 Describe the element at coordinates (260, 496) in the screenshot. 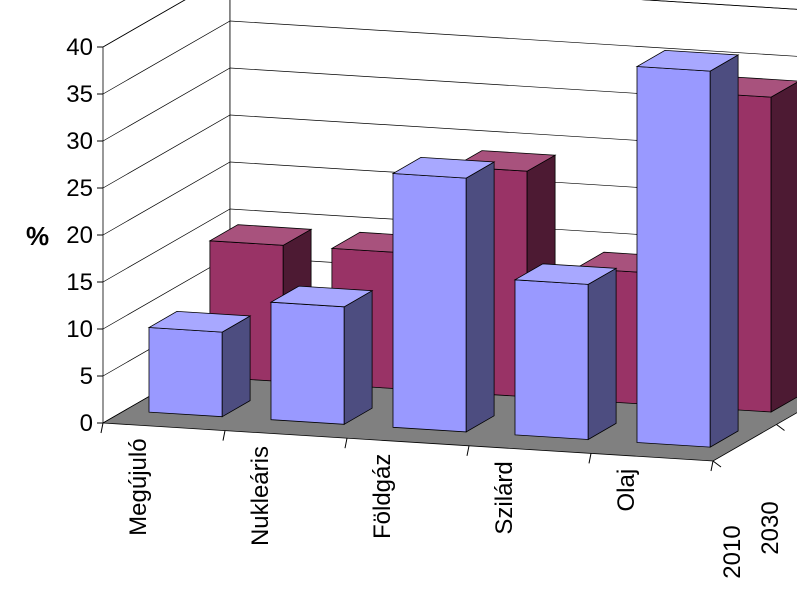

I see `category-label: Nukleáris` at that location.